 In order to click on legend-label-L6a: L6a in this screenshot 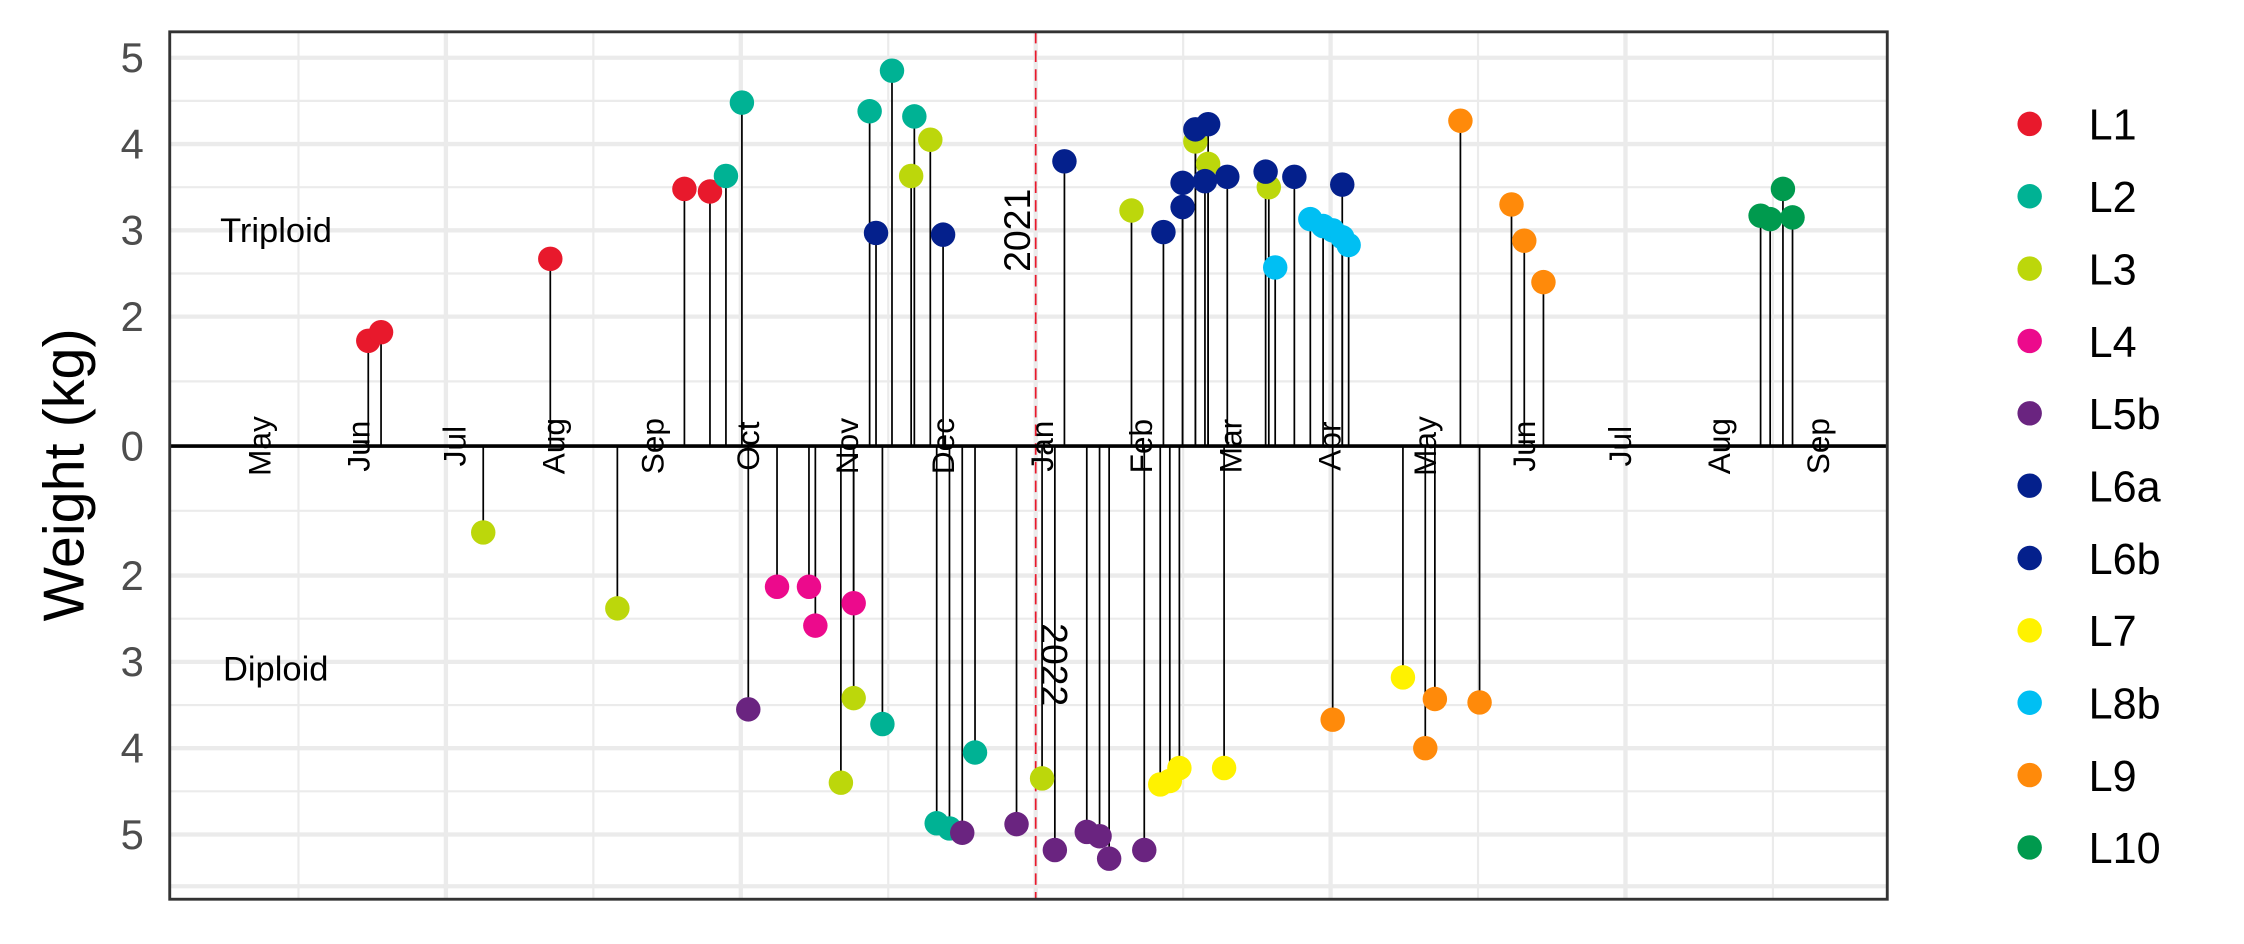, I will do `click(2125, 487)`.